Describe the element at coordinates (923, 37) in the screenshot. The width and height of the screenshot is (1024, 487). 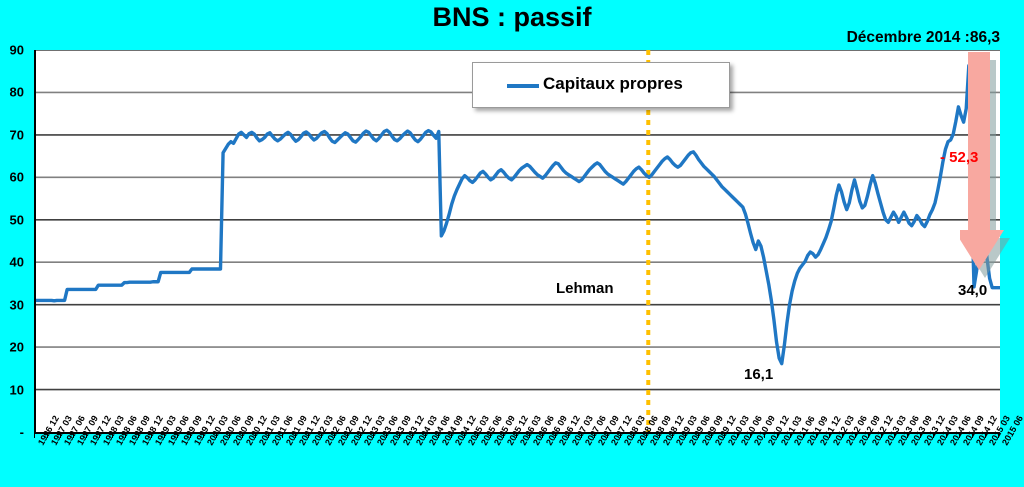
I see `december-value-annotation: Décembre 2014 :86,3` at that location.